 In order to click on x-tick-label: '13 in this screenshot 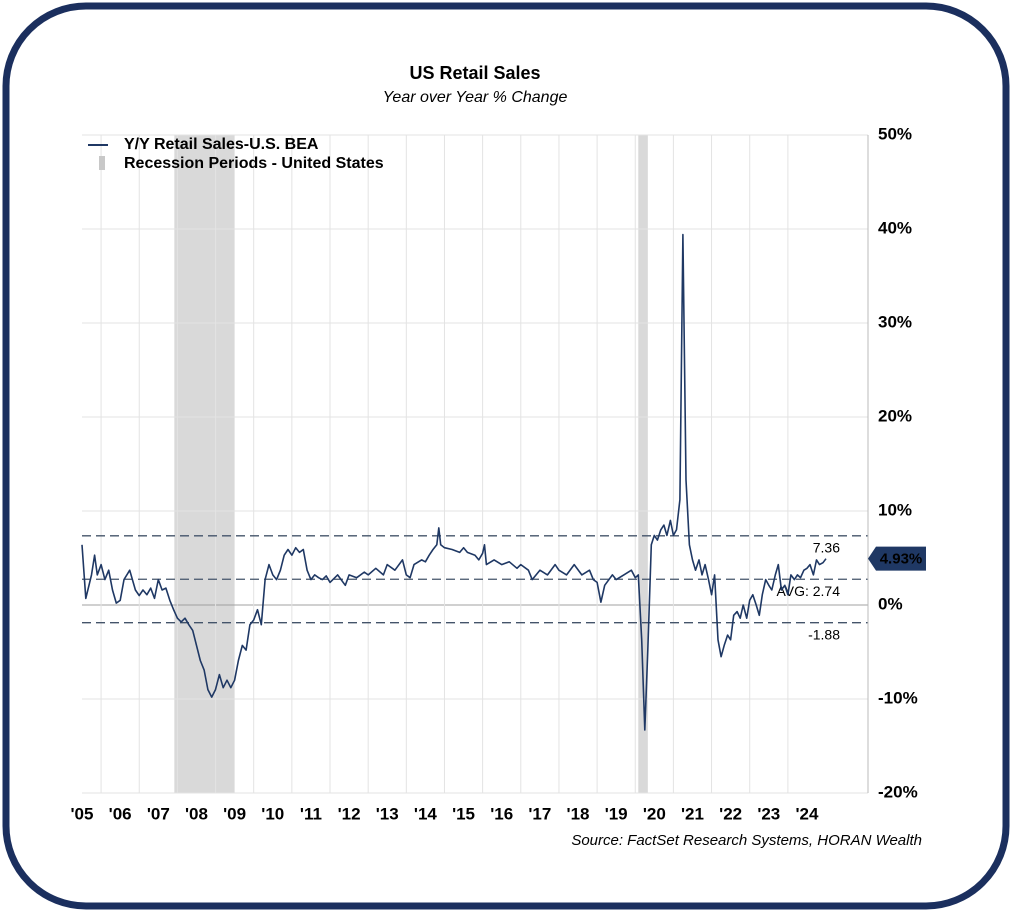, I will do `click(387, 813)`.